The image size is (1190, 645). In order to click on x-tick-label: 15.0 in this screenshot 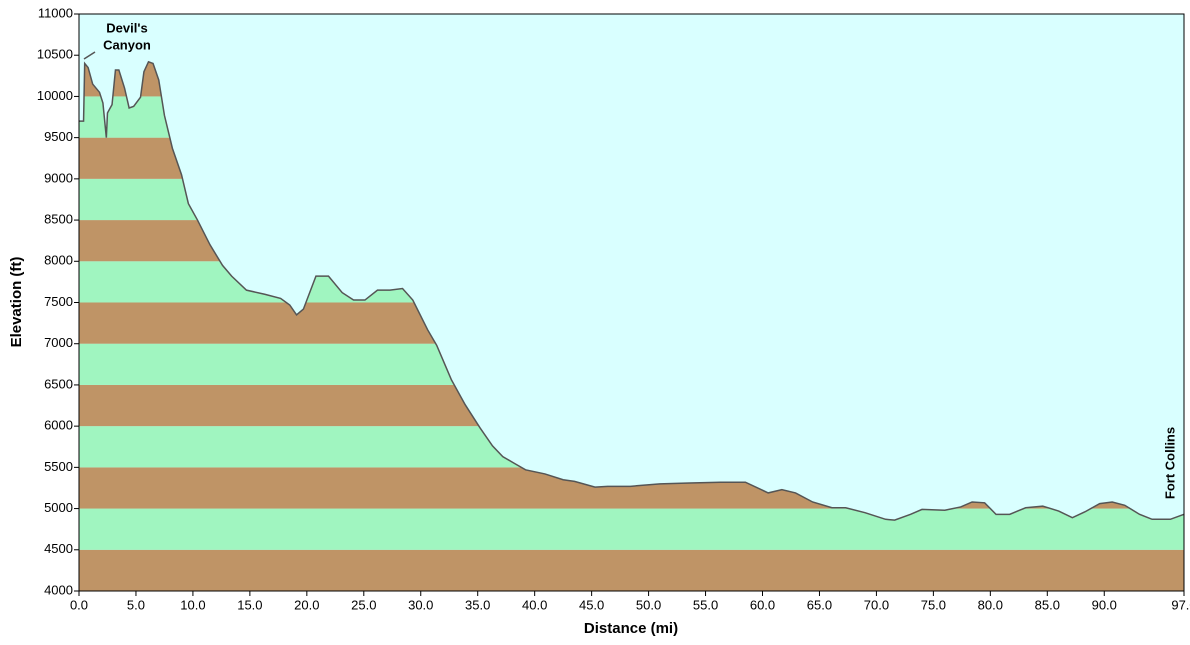, I will do `click(249, 604)`.